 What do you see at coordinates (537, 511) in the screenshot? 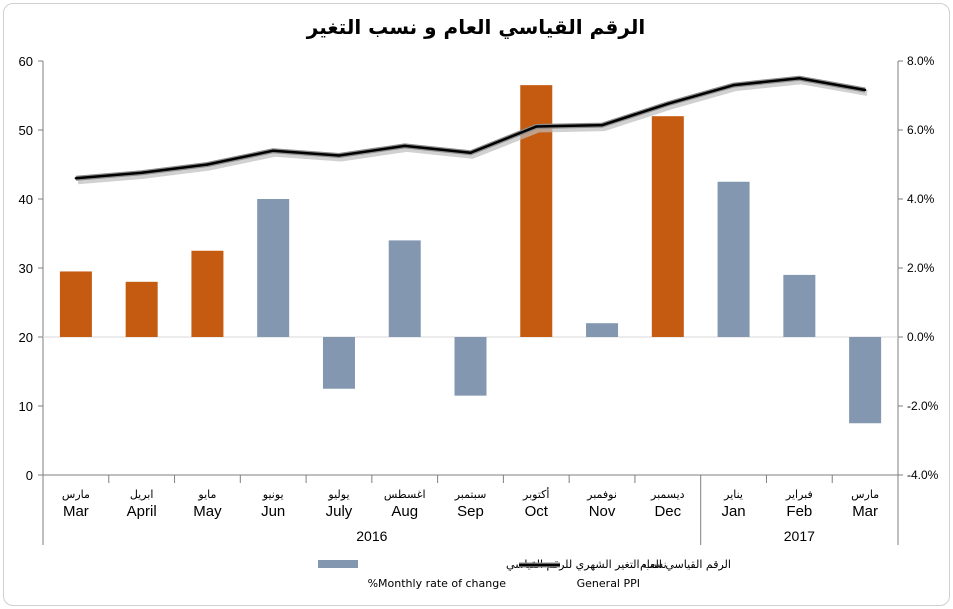
I see `category-label-en: Oct` at bounding box center [537, 511].